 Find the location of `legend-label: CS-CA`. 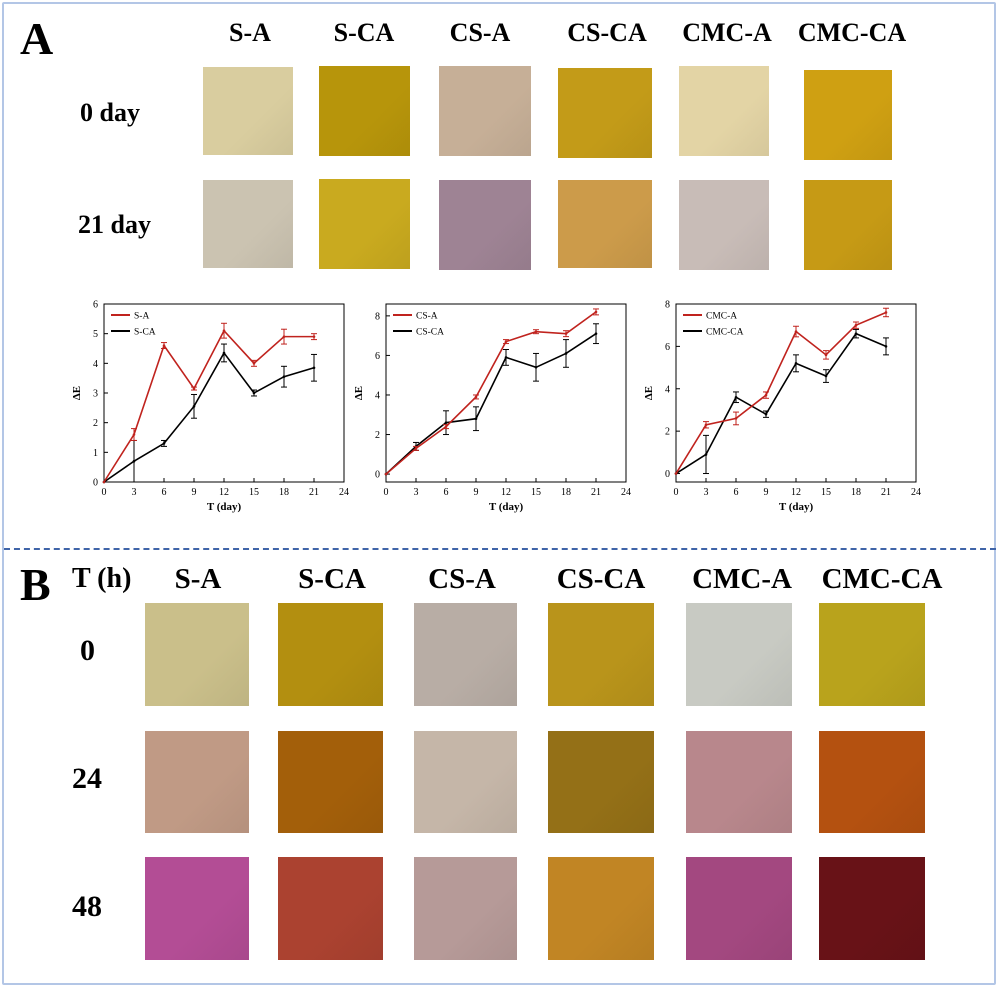

legend-label: CS-CA is located at coordinates (430, 333).